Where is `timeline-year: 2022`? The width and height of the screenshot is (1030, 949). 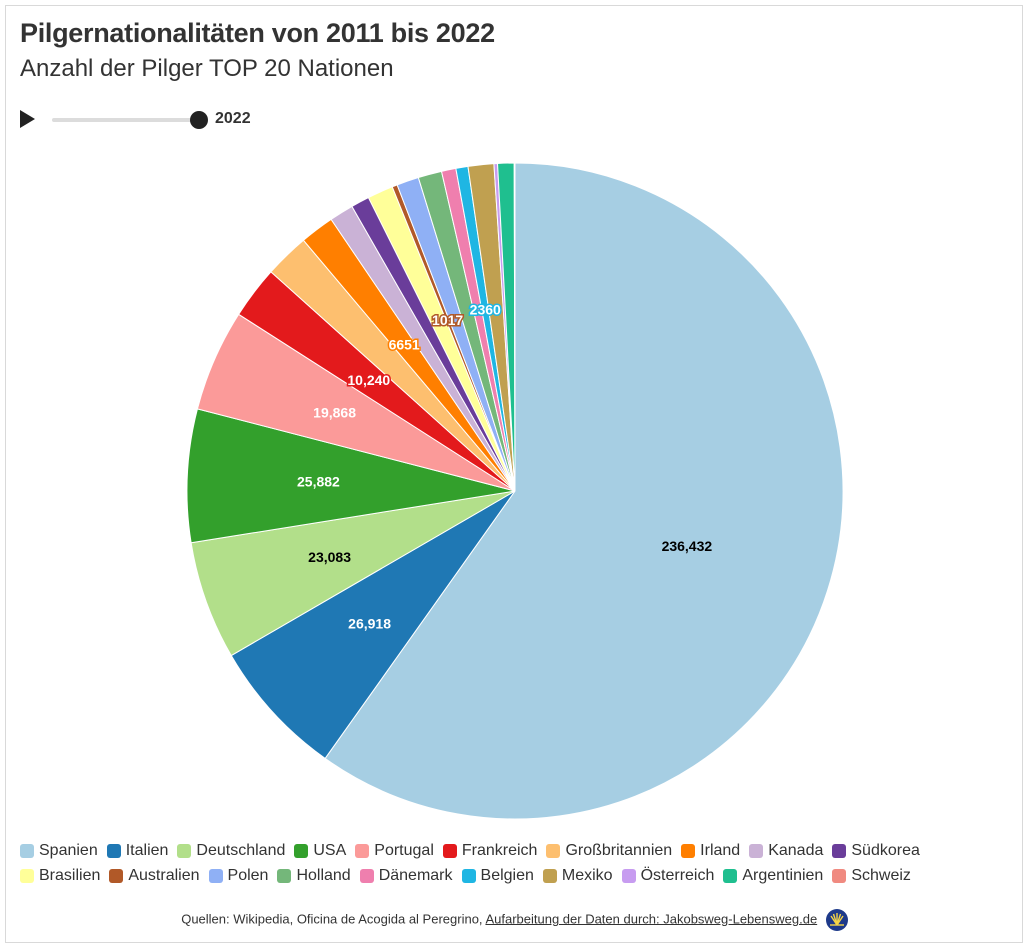 timeline-year: 2022 is located at coordinates (233, 118).